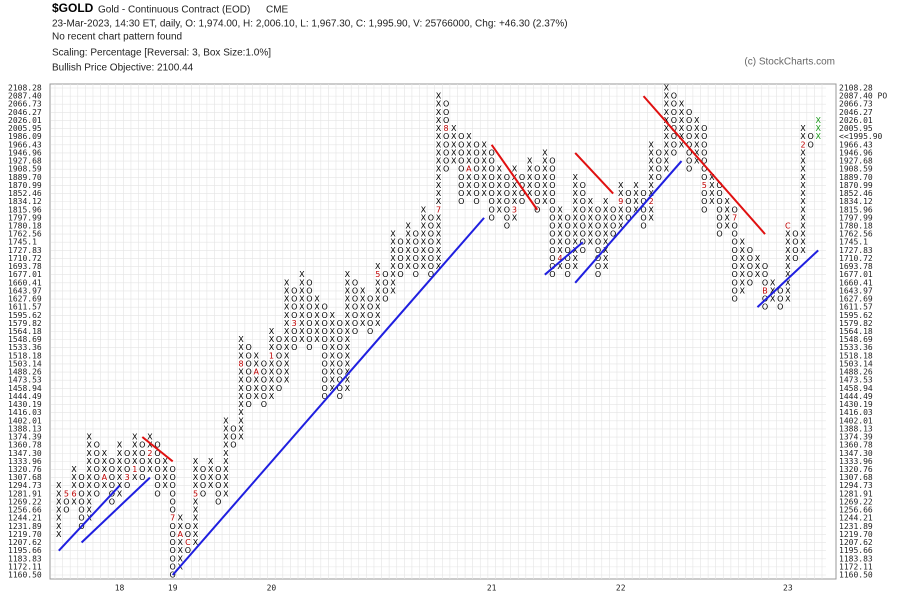  What do you see at coordinates (25, 363) in the screenshot?
I see `y-tick-label: 1503.14` at bounding box center [25, 363].